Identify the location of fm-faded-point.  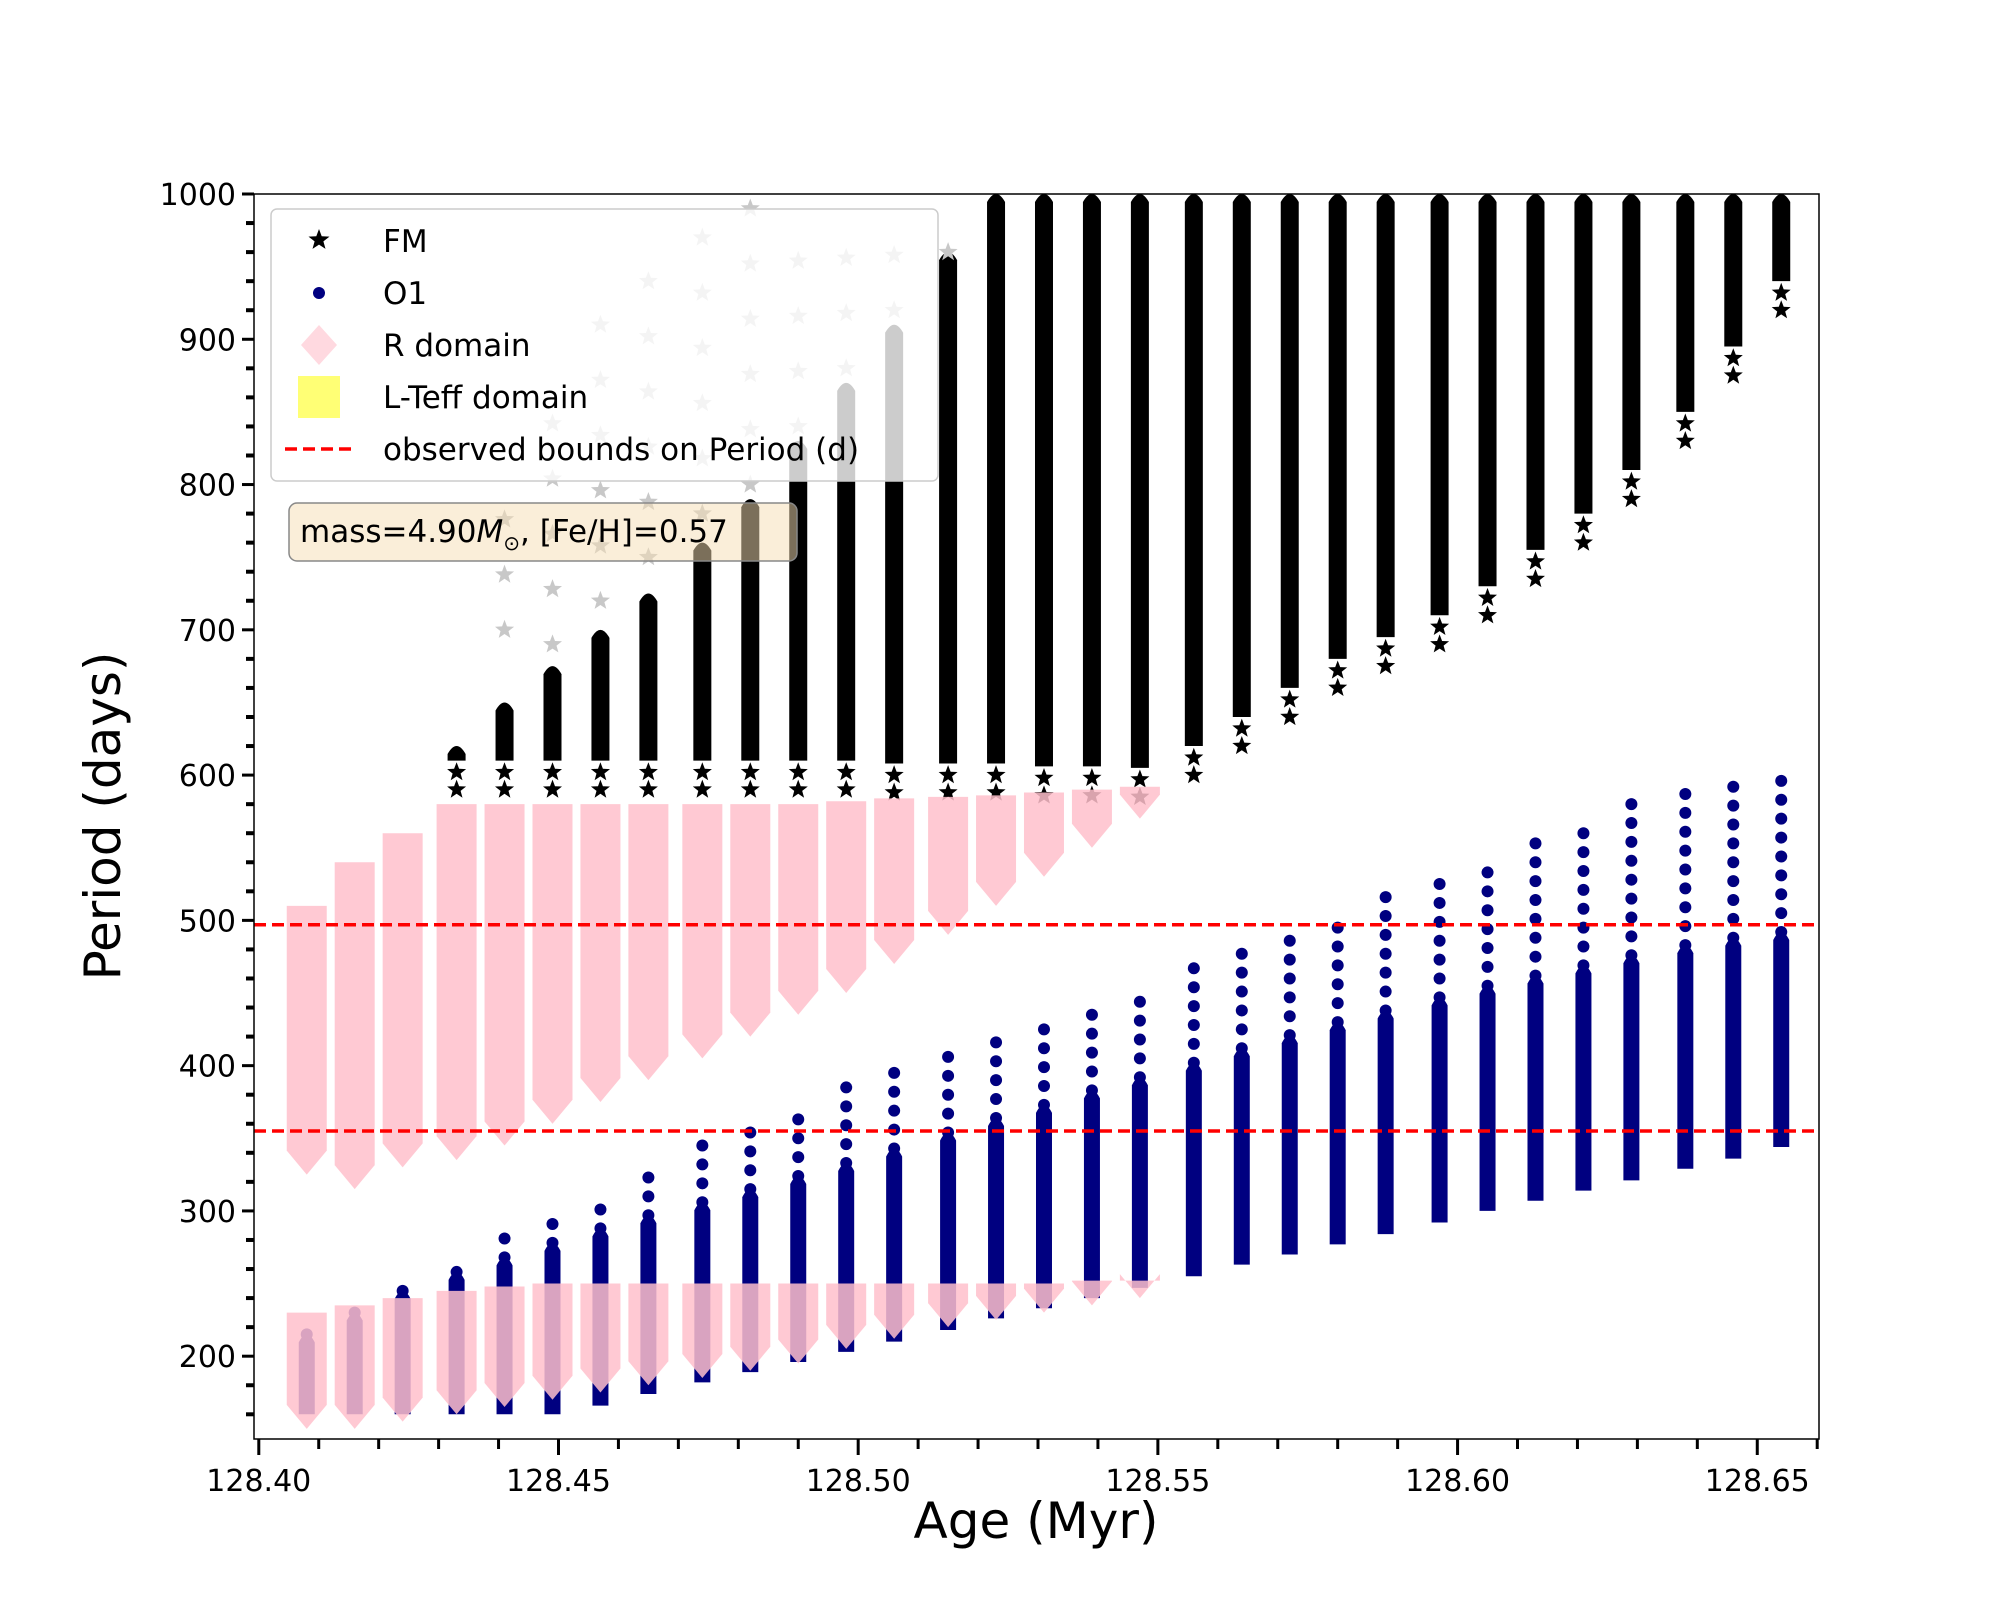
(552, 588).